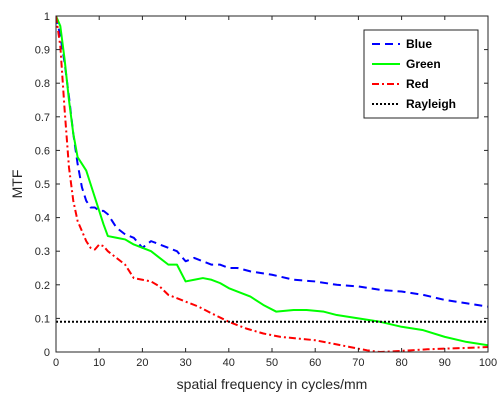  What do you see at coordinates (419, 44) in the screenshot?
I see `legend-entry-blue: Blue` at bounding box center [419, 44].